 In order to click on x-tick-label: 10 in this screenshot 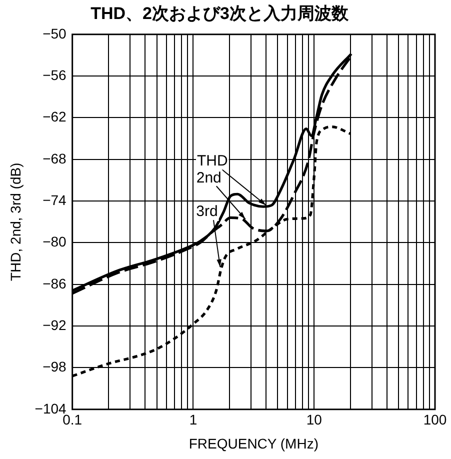, I will do `click(314, 420)`.